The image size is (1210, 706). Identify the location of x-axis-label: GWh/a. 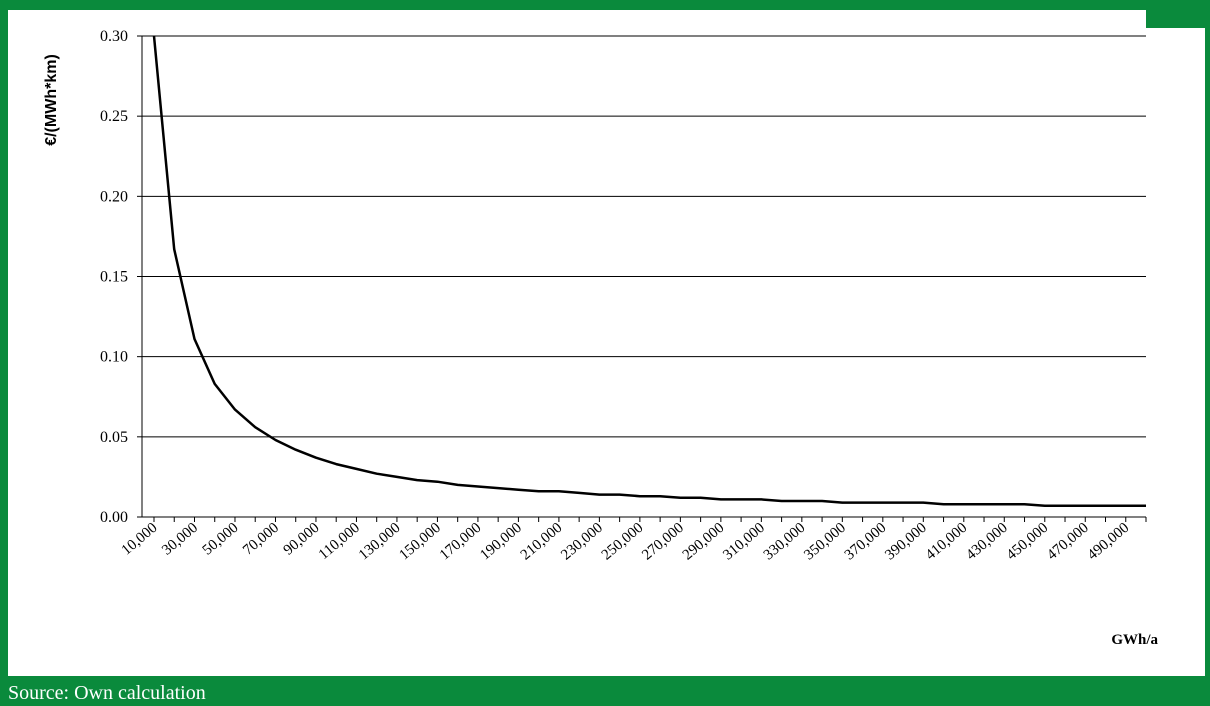
(1134, 640).